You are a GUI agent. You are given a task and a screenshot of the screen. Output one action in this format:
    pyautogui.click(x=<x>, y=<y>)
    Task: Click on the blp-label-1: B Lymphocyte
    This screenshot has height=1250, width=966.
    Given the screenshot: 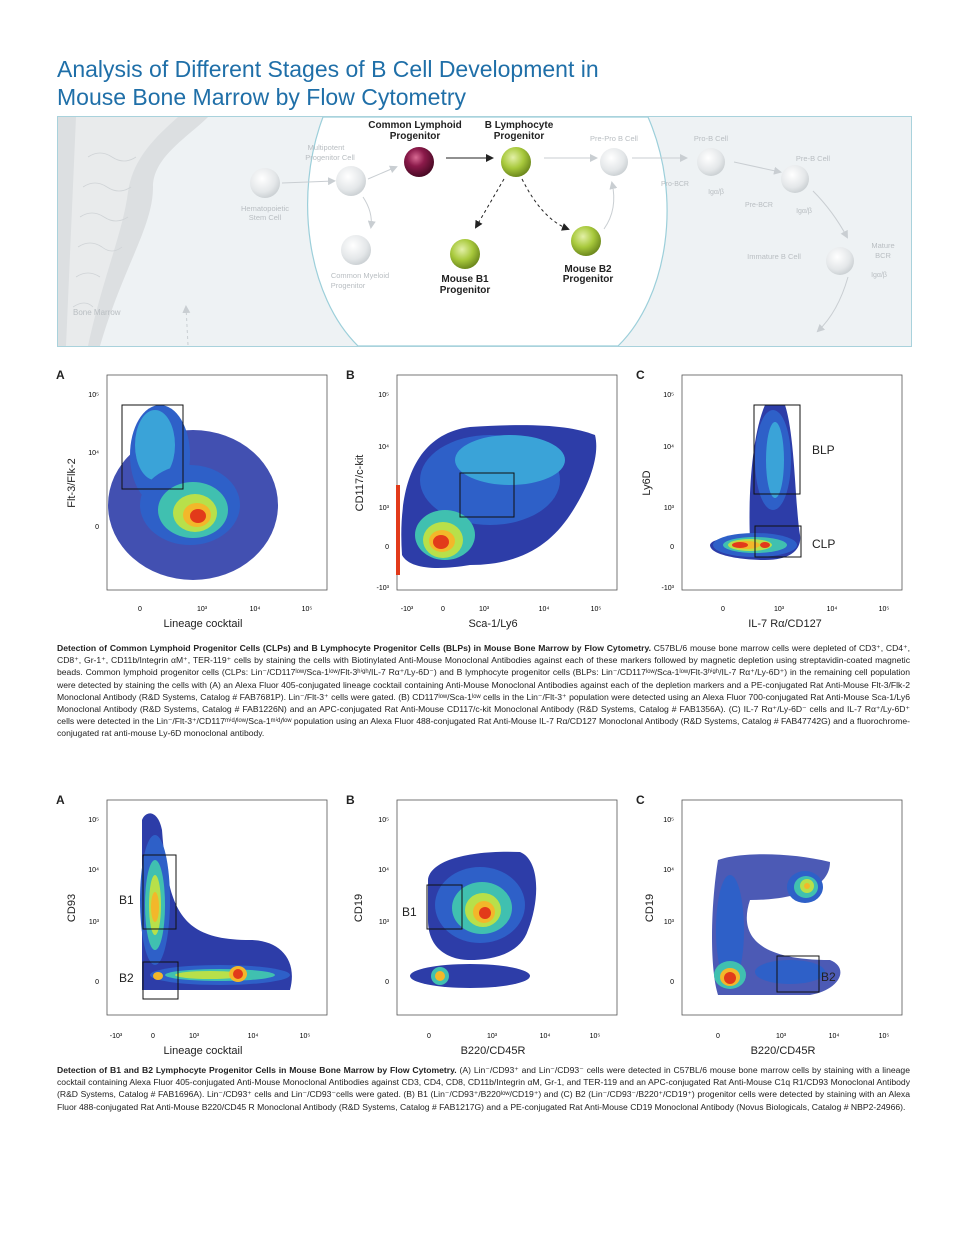 What is the action you would take?
    pyautogui.click(x=519, y=125)
    